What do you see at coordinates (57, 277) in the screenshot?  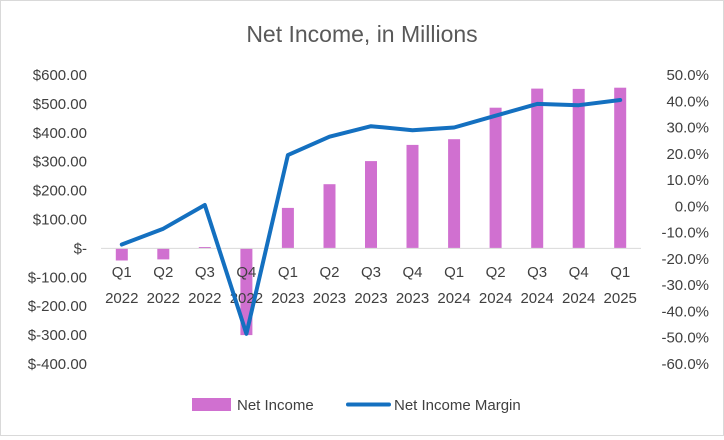 I see `left-tick-label: $-100.00` at bounding box center [57, 277].